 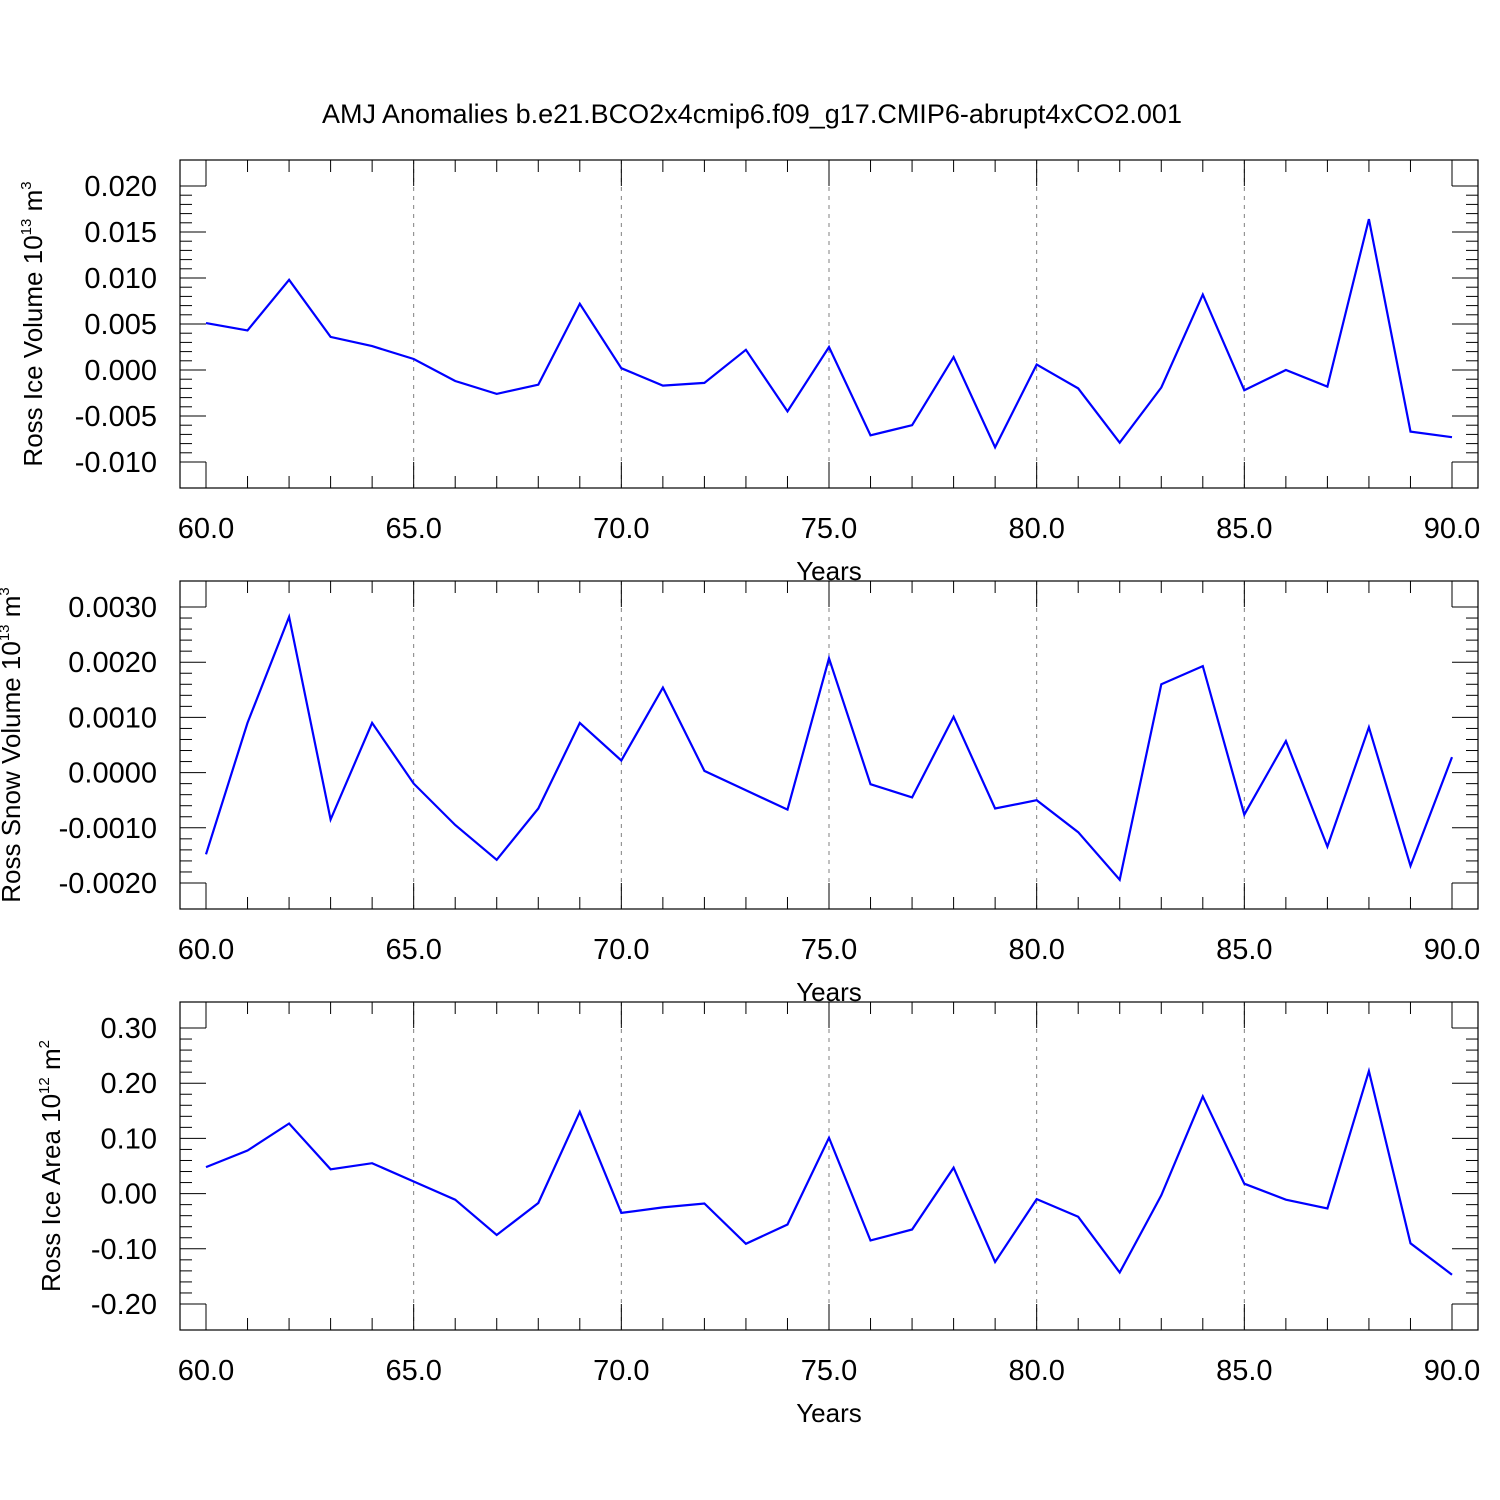 What do you see at coordinates (120, 233) in the screenshot?
I see `y-tick-label: 0.015` at bounding box center [120, 233].